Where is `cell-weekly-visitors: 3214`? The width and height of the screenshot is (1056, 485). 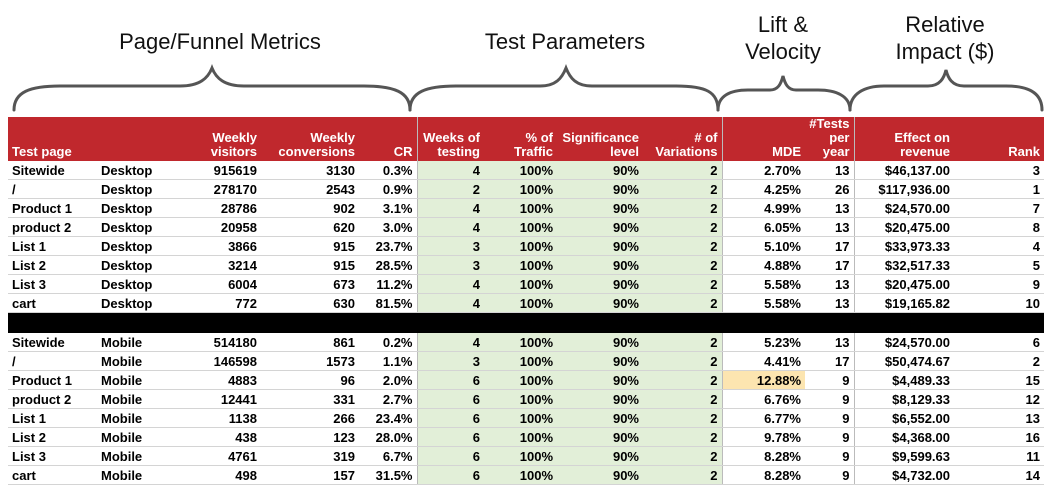
cell-weekly-visitors: 3214 is located at coordinates (219, 265).